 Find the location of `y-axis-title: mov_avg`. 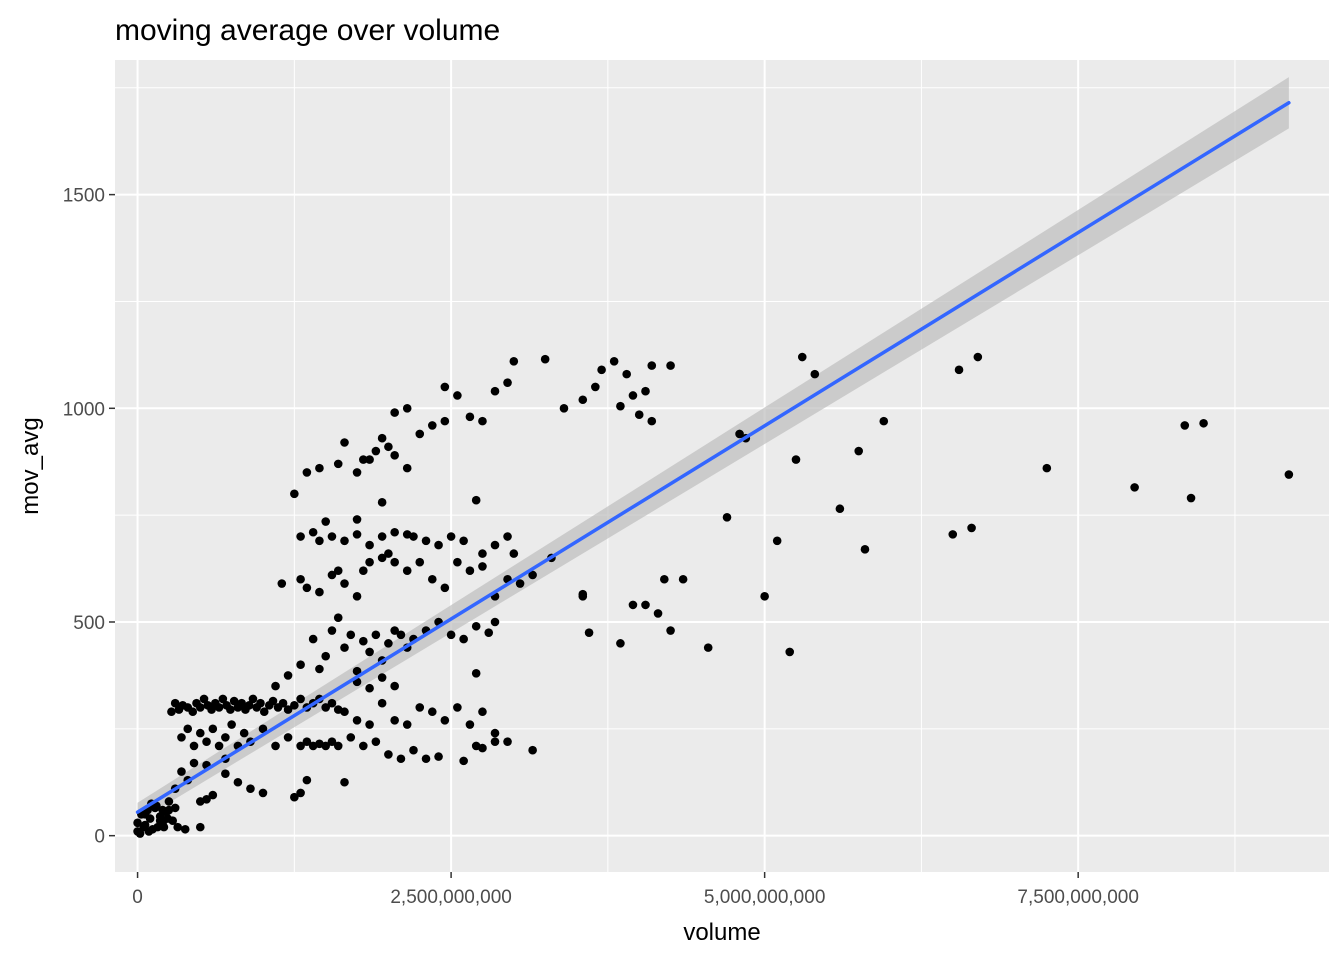

y-axis-title: mov_avg is located at coordinates (30, 465).